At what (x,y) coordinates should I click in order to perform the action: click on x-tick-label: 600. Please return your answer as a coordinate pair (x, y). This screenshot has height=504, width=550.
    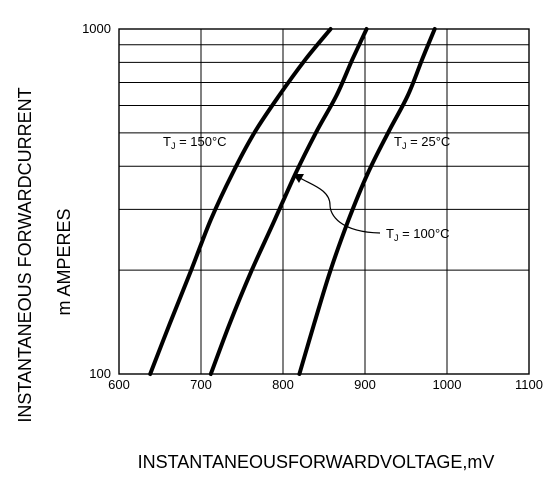
    Looking at the image, I should click on (119, 384).